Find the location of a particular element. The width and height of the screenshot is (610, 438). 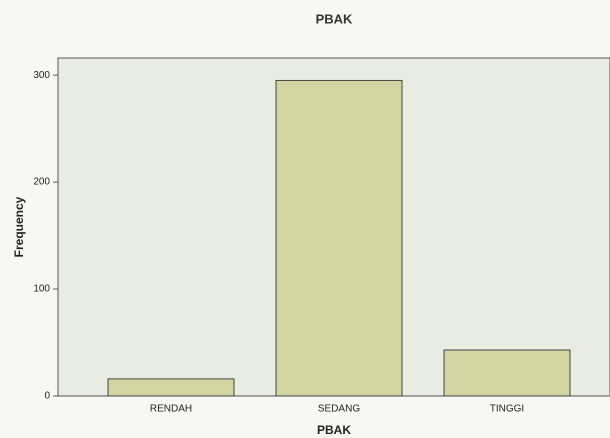

x-axis-title: PBAK is located at coordinates (334, 430).